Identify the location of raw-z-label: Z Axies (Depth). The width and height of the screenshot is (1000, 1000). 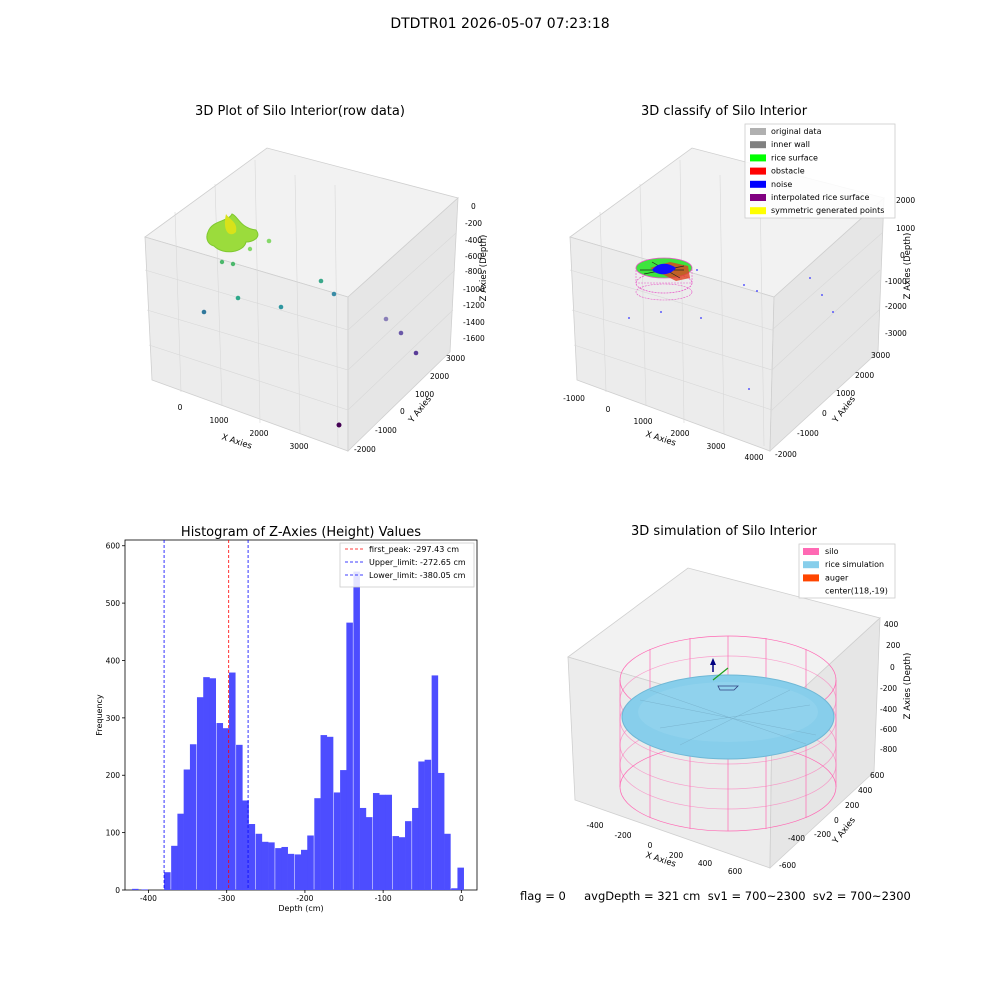
(484, 268).